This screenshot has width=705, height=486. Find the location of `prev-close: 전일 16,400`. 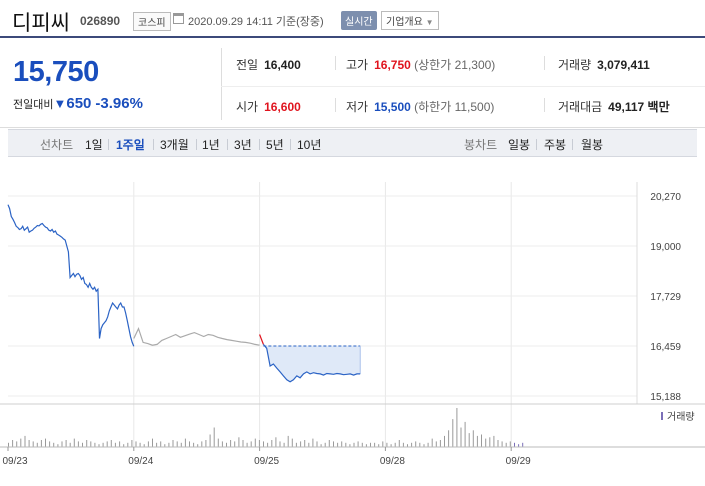

prev-close: 전일 16,400 is located at coordinates (268, 64).